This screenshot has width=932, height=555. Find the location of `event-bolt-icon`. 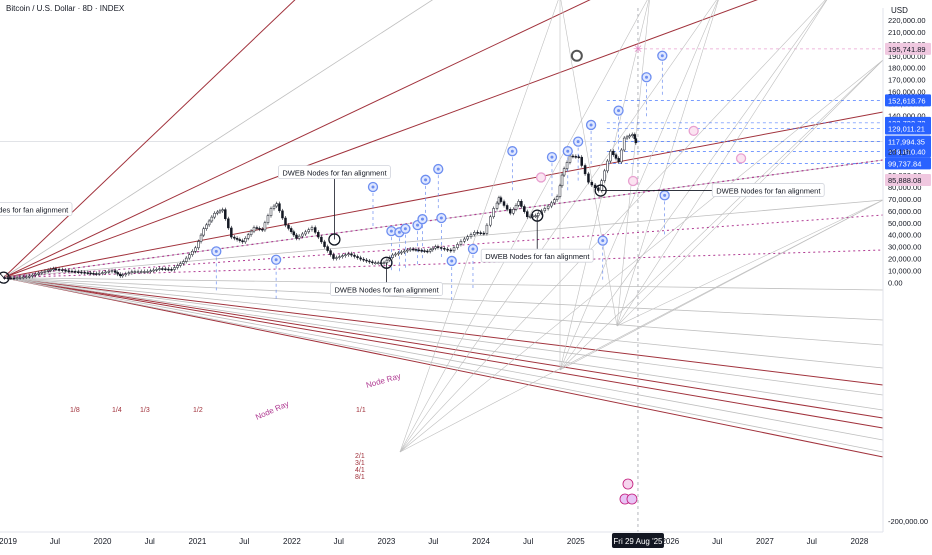

event-bolt-icon is located at coordinates (628, 484).